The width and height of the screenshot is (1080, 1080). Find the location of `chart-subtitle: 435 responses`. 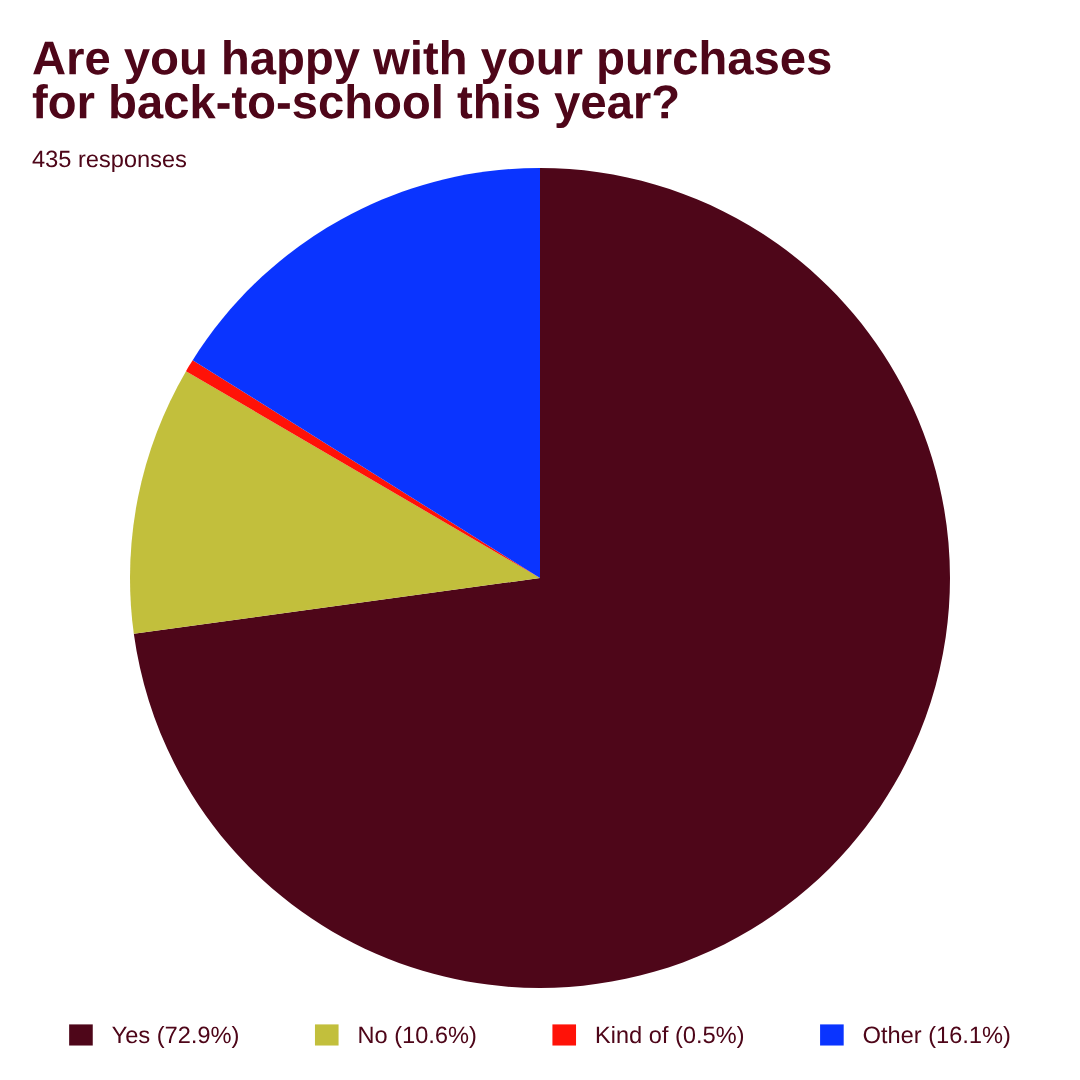

chart-subtitle: 435 responses is located at coordinates (109, 161).